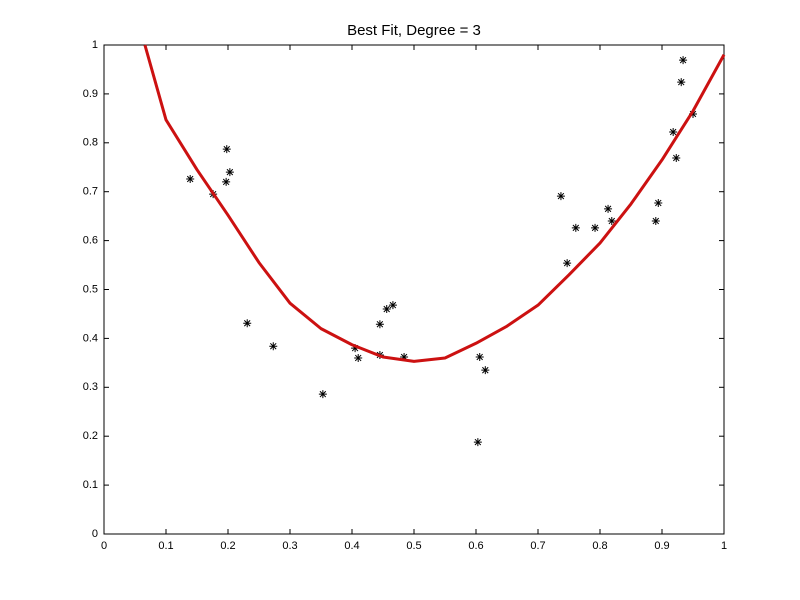 The width and height of the screenshot is (800, 600). What do you see at coordinates (90, 192) in the screenshot?
I see `y-tick-label: 0.7` at bounding box center [90, 192].